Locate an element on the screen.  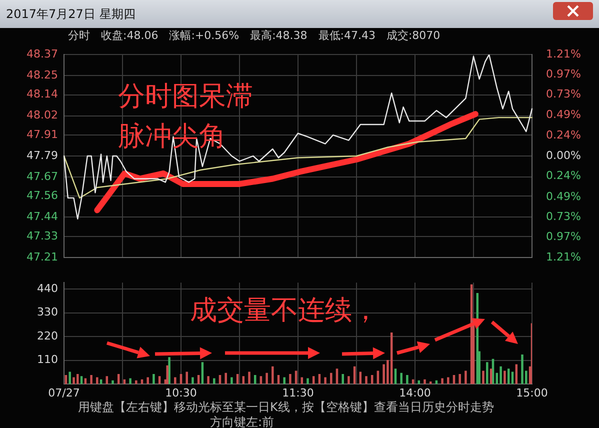
chart-title: 2017年7月27日 星期四 is located at coordinates (71, 14).